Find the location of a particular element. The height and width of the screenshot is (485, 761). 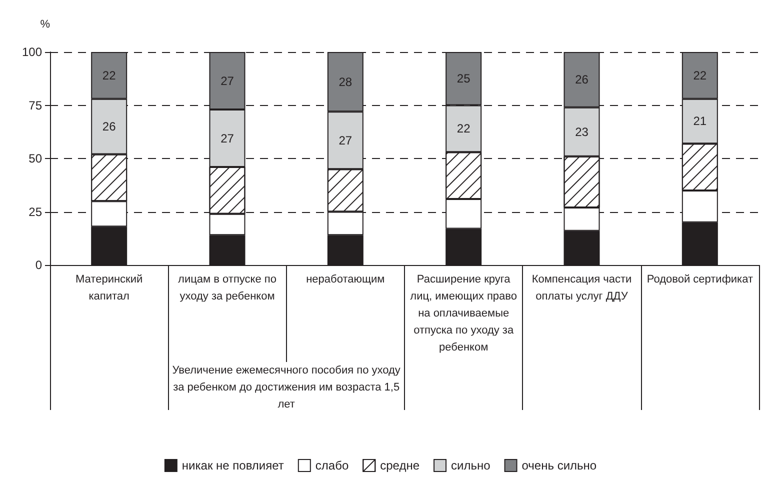

legend-label: очень сильно is located at coordinates (559, 465).